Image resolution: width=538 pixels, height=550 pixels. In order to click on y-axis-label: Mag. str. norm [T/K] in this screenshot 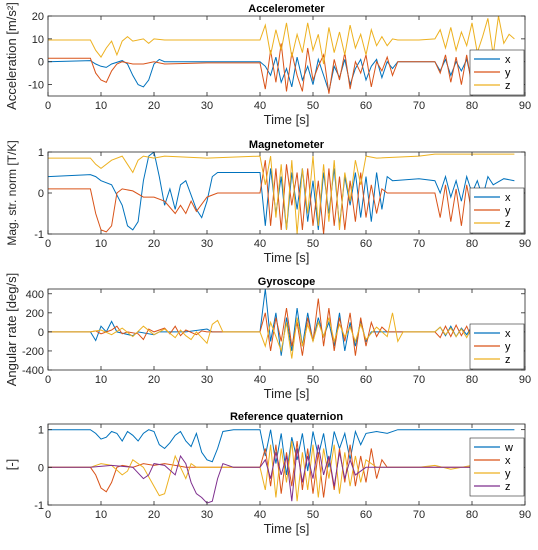, I will do `click(12, 192)`.